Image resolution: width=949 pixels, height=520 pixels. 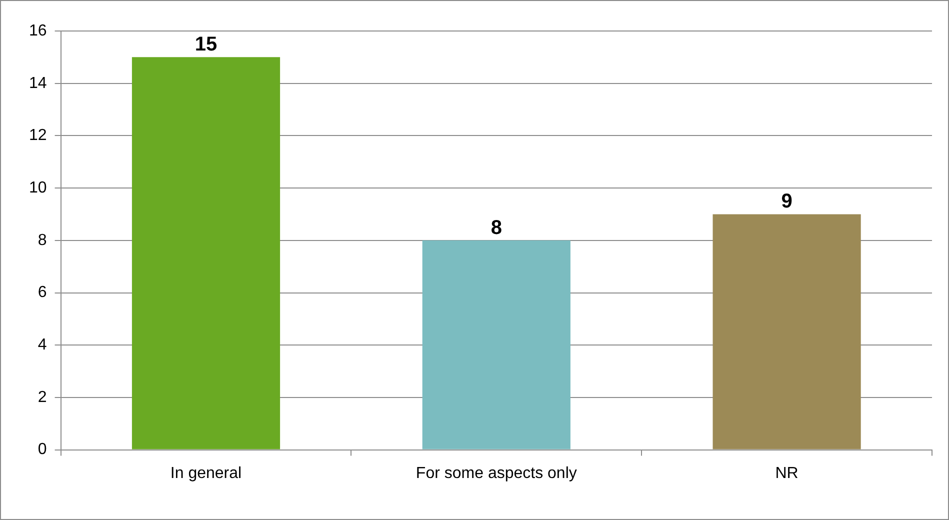 I want to click on y-tick-label: 6, so click(x=42, y=293).